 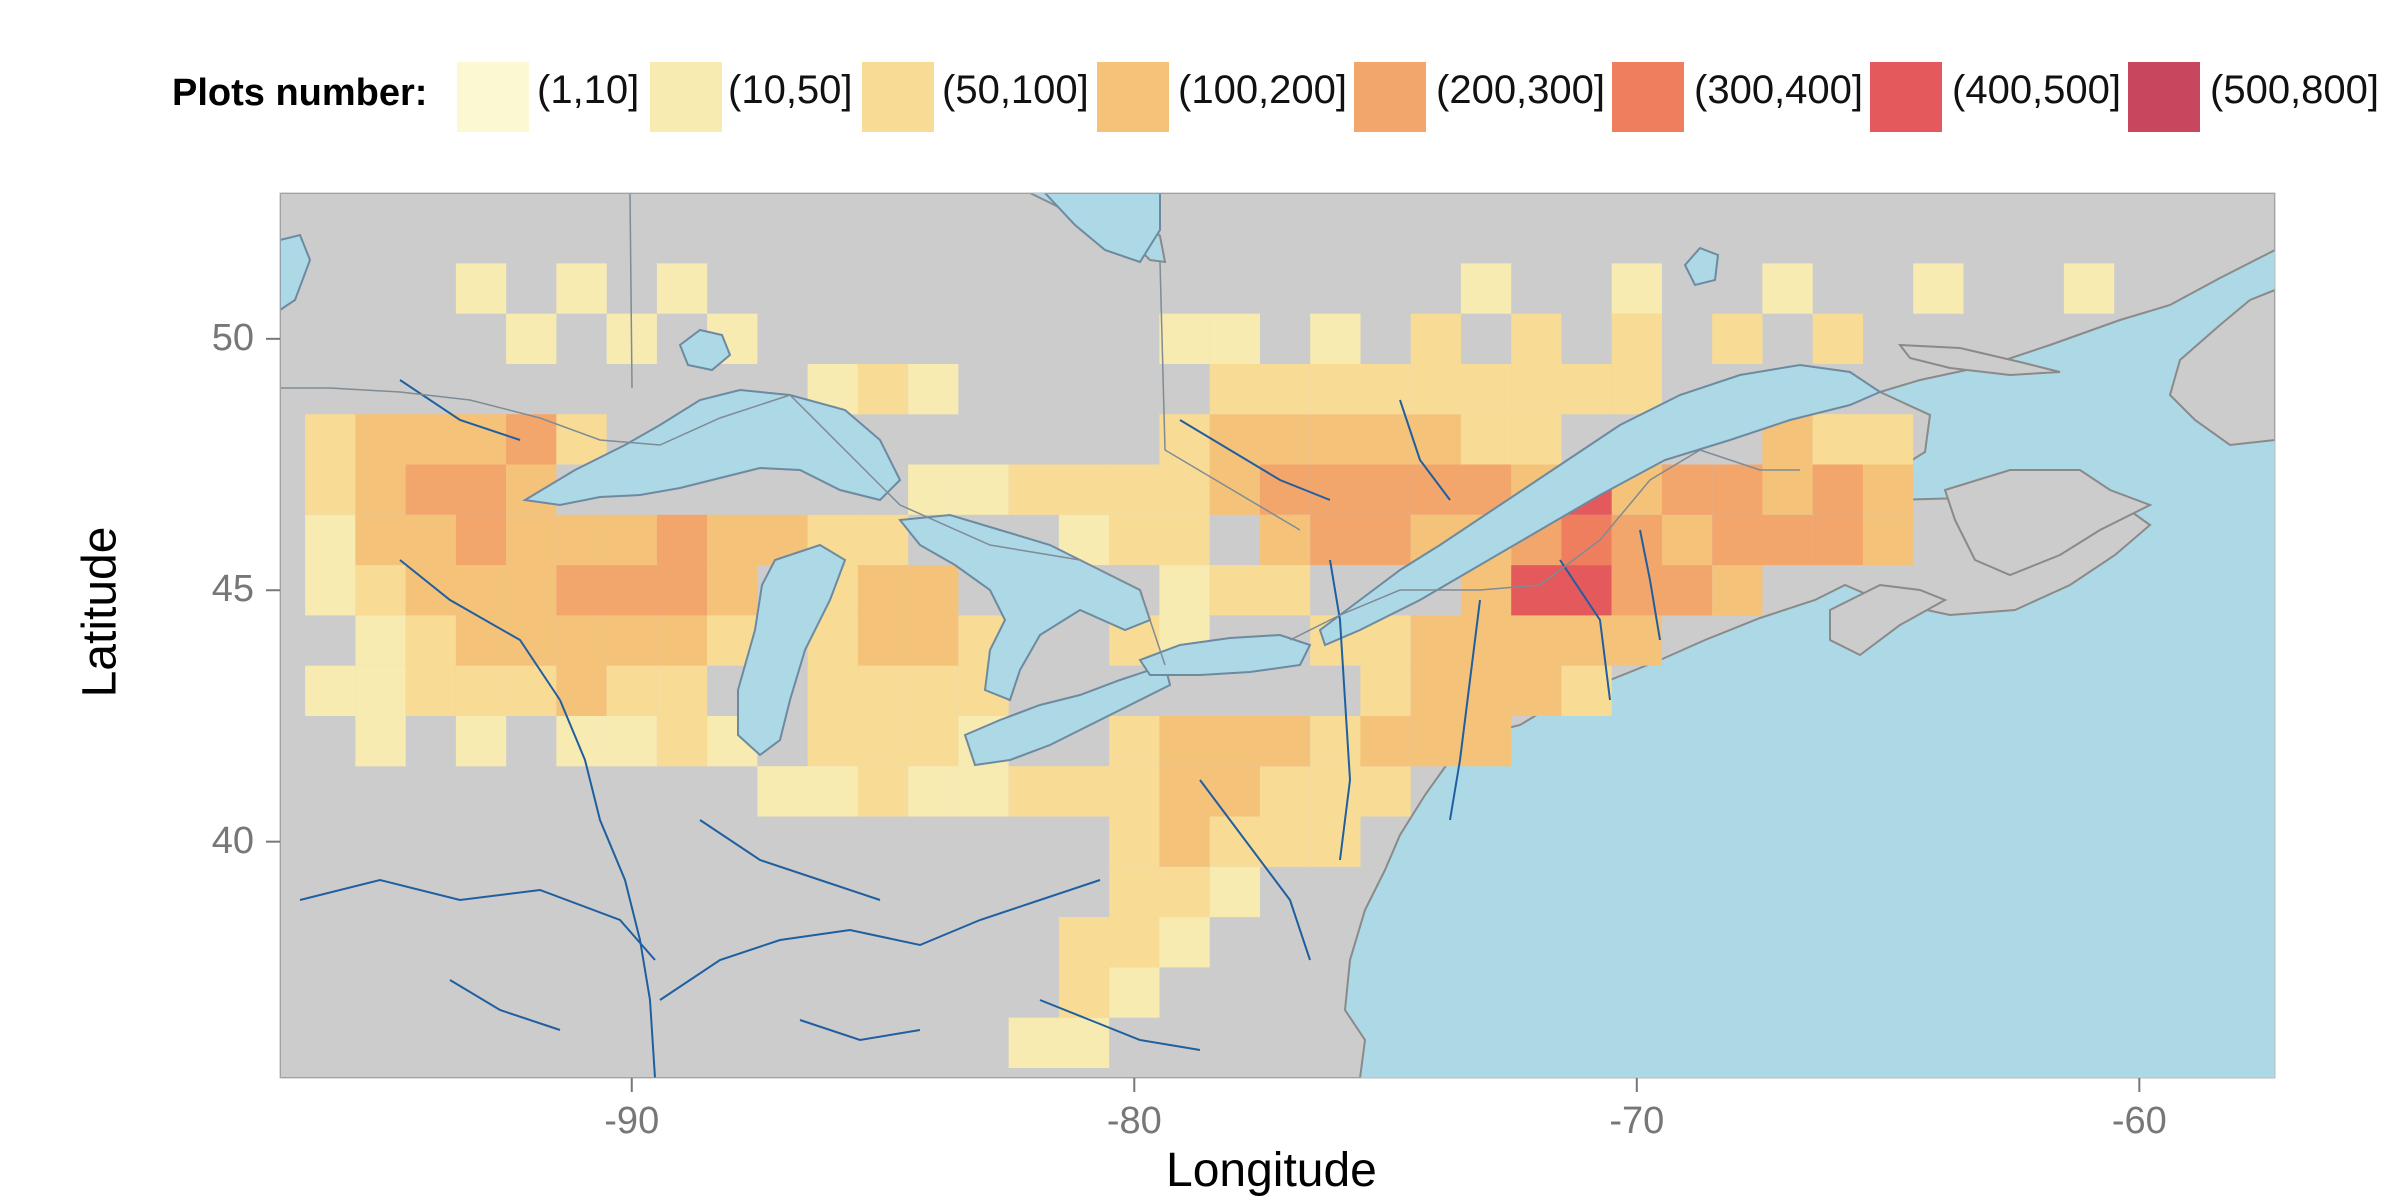 I want to click on x-axis-title: Longitude, so click(x=1271, y=1170).